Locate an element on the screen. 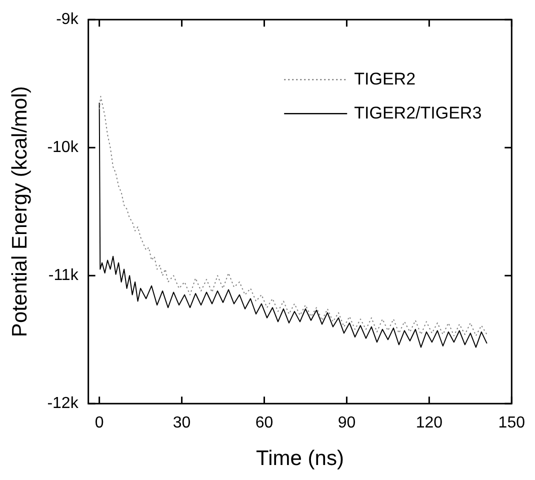  y-axis-title: Potential Energy (kcal/mol) is located at coordinates (20, 212).